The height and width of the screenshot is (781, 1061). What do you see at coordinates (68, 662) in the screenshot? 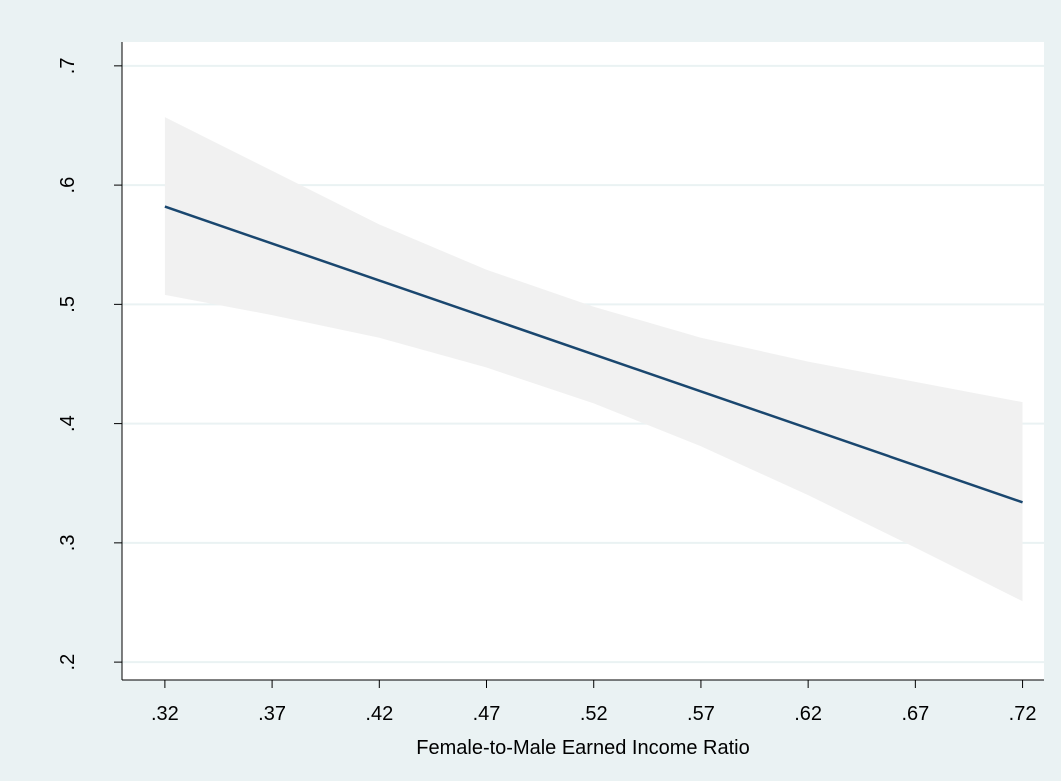
I see `y-tick-label: .2` at bounding box center [68, 662].